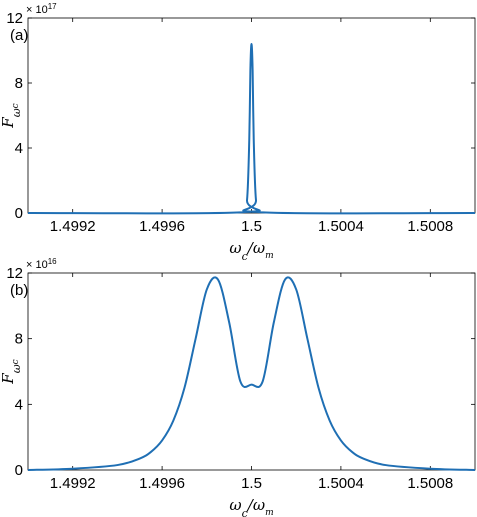 Image resolution: width=477 pixels, height=517 pixels. What do you see at coordinates (16, 361) in the screenshot?
I see `panel-b-ylabel-sub-2: c` at bounding box center [16, 361].